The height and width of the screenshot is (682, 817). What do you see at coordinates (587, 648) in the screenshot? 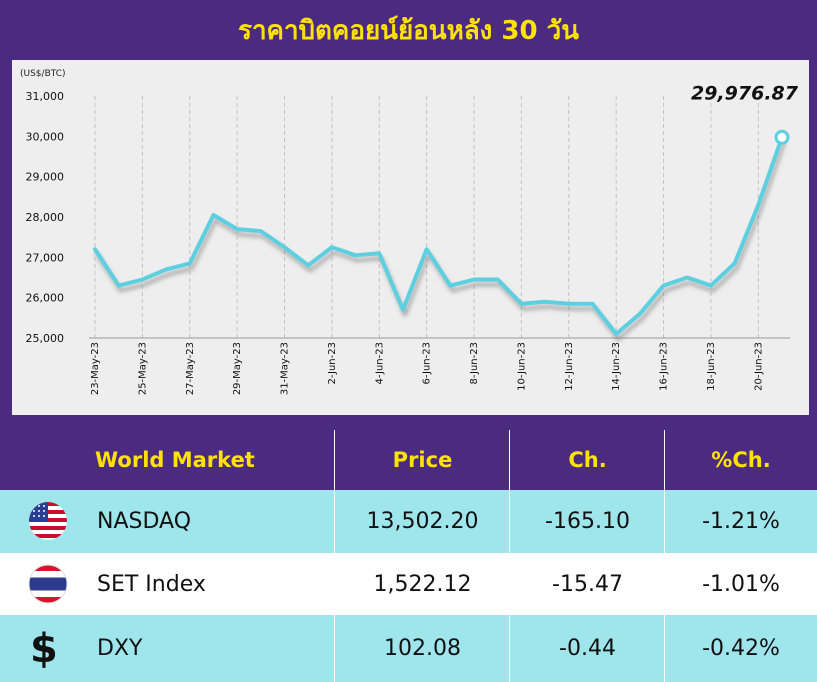
I see `market-change: -0.44` at bounding box center [587, 648].